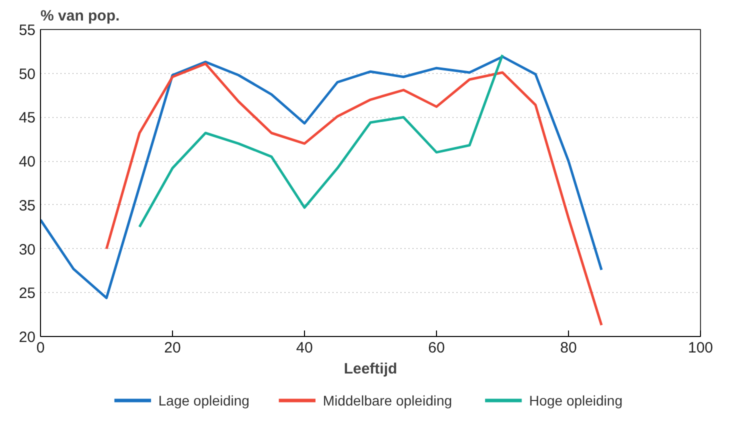 This screenshot has height=429, width=732. What do you see at coordinates (40, 348) in the screenshot?
I see `x-tick-label: 0` at bounding box center [40, 348].